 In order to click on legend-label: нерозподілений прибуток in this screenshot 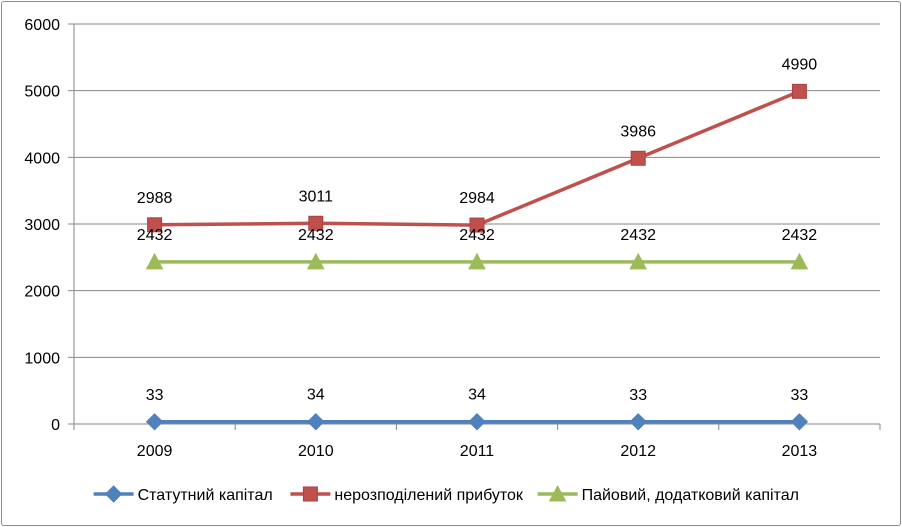, I will do `click(429, 495)`.